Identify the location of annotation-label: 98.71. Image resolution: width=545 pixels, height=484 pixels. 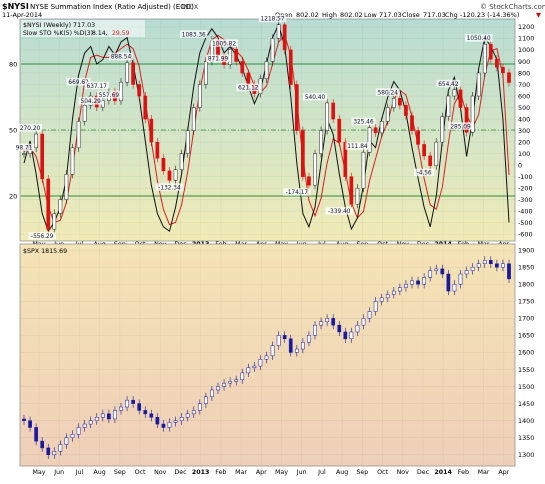
(24, 149).